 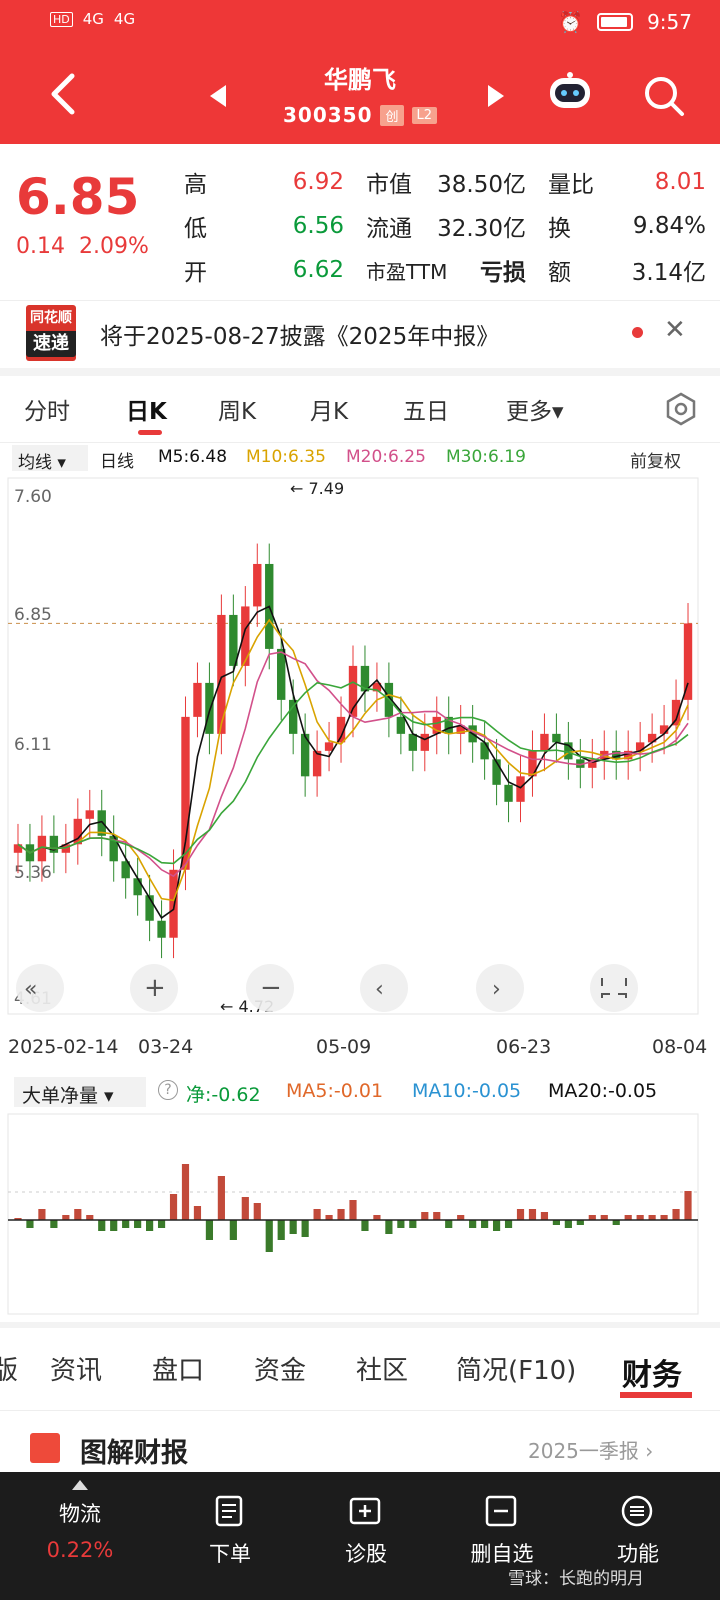 What do you see at coordinates (407, 271) in the screenshot?
I see `pe-label: 市盈TTM` at bounding box center [407, 271].